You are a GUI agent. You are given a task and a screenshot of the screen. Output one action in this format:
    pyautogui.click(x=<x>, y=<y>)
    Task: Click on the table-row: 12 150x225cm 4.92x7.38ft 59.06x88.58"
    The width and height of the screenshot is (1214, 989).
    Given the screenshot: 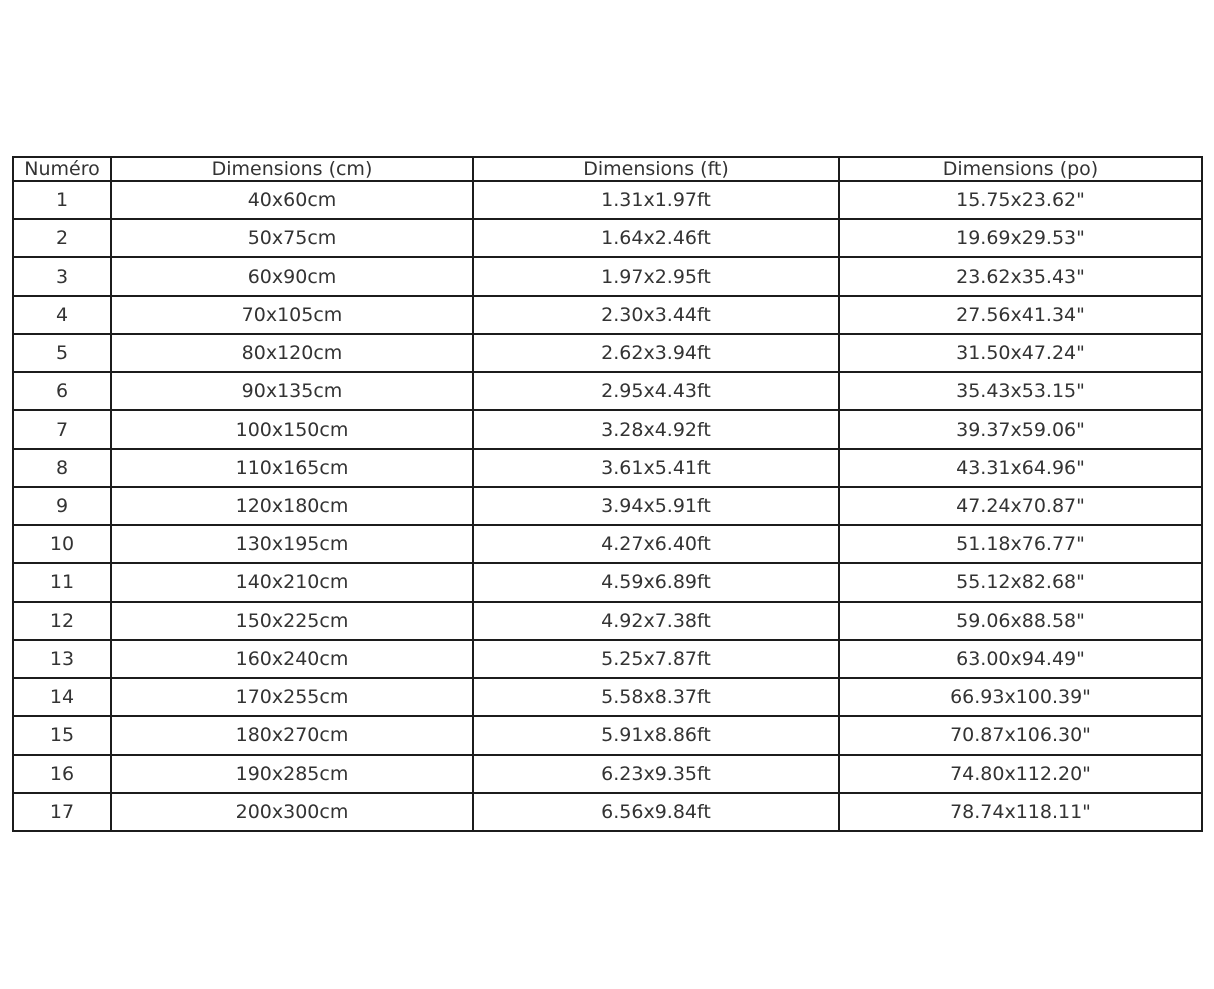 What is the action you would take?
    pyautogui.click(x=607, y=620)
    